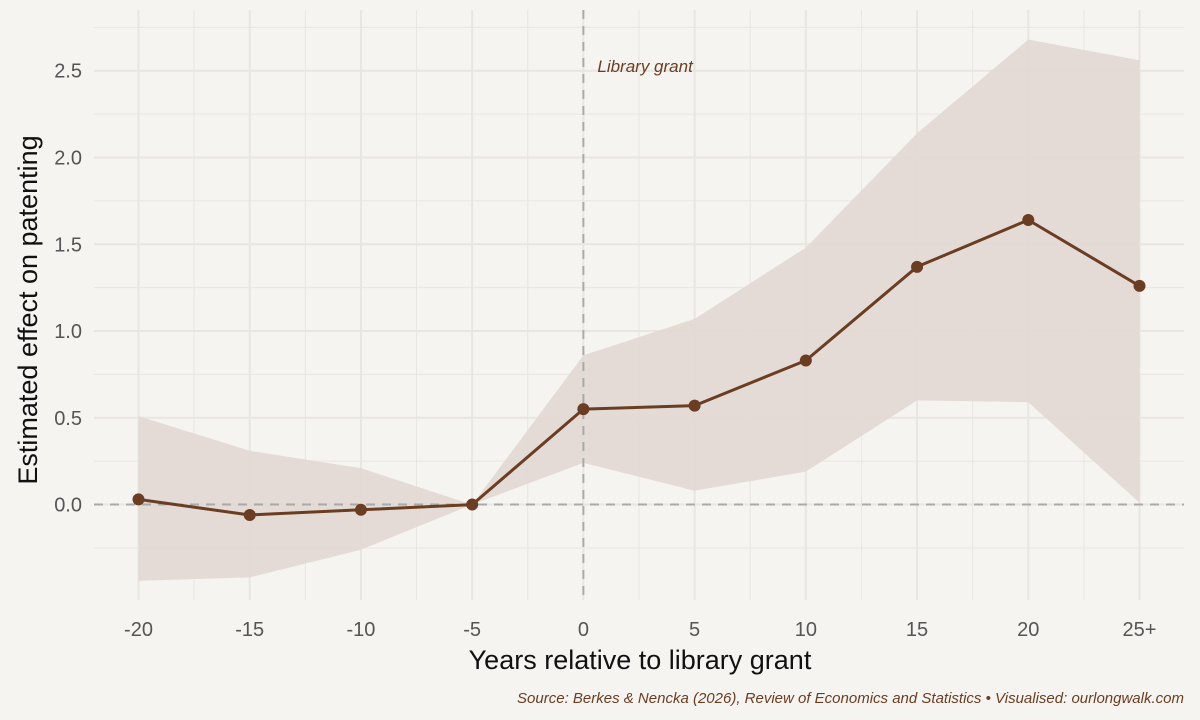 Image resolution: width=1200 pixels, height=720 pixels. What do you see at coordinates (68, 332) in the screenshot?
I see `y-tick-label: 1.0` at bounding box center [68, 332].